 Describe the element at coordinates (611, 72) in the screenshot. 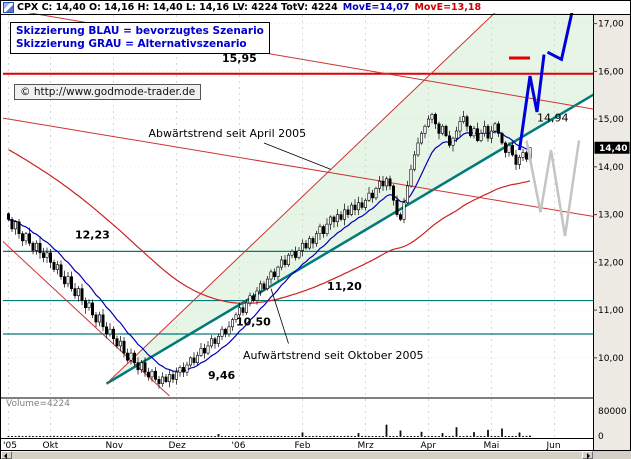

I see `svg-text: 16,00` at that location.